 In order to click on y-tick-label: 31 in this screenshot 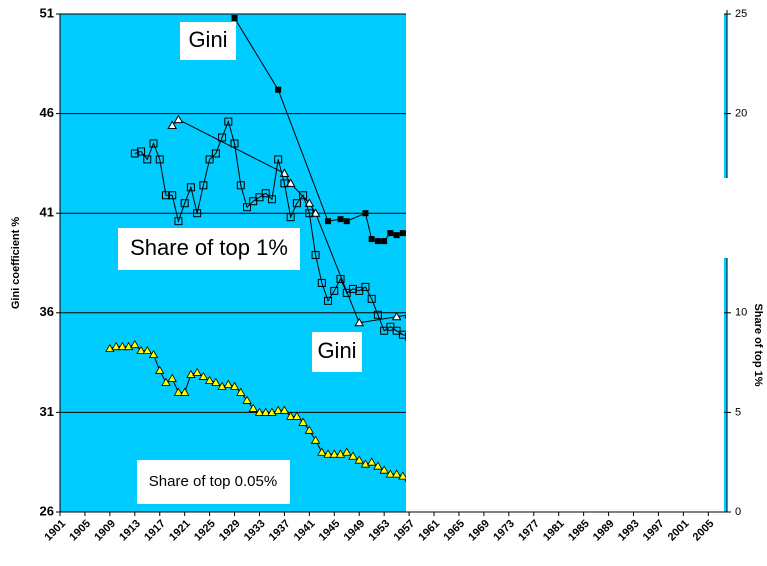, I will do `click(47, 411)`.